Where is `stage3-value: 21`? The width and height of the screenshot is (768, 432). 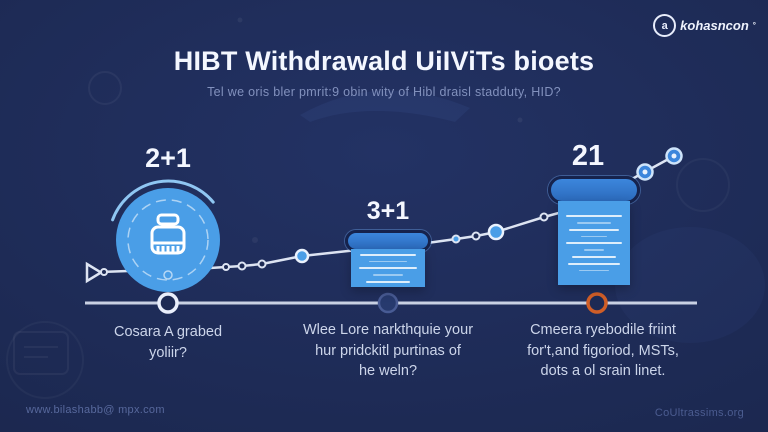 stage3-value: 21 is located at coordinates (588, 156).